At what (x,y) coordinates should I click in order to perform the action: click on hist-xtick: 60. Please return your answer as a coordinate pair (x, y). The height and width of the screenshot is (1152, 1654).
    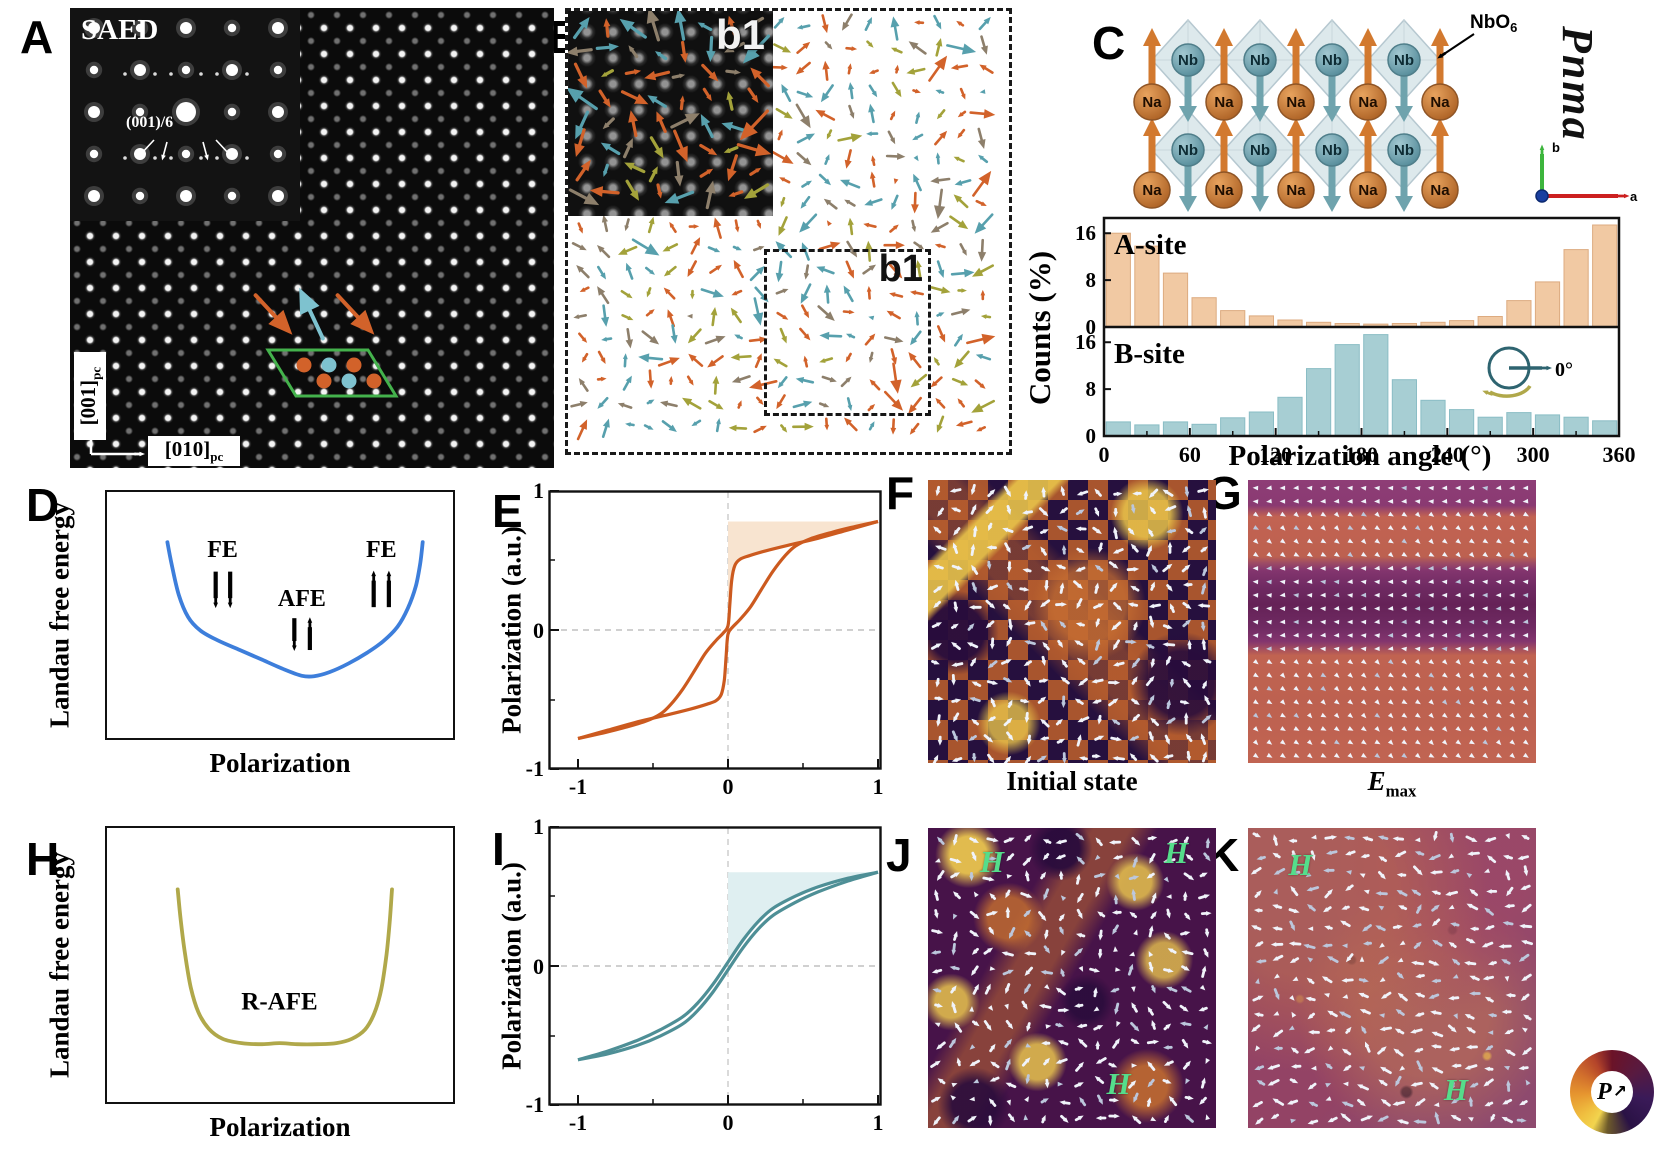
    Looking at the image, I should click on (1190, 454).